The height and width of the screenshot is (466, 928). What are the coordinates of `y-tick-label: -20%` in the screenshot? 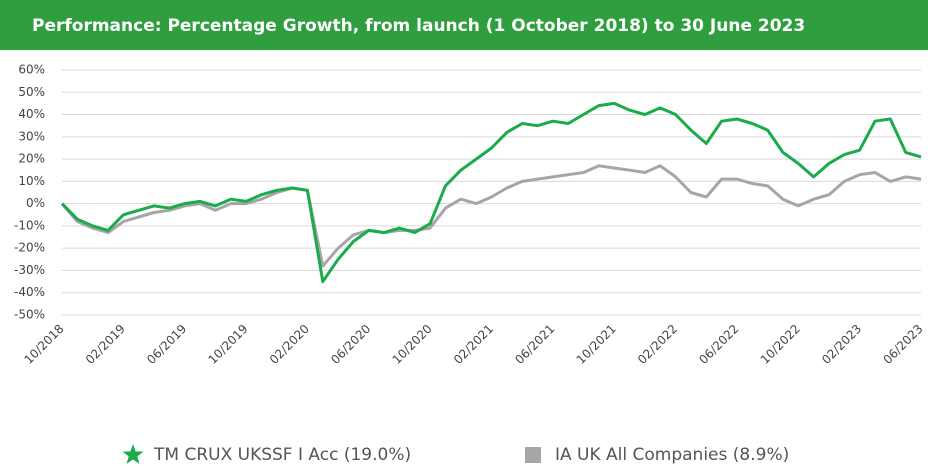 It's located at (29, 248).